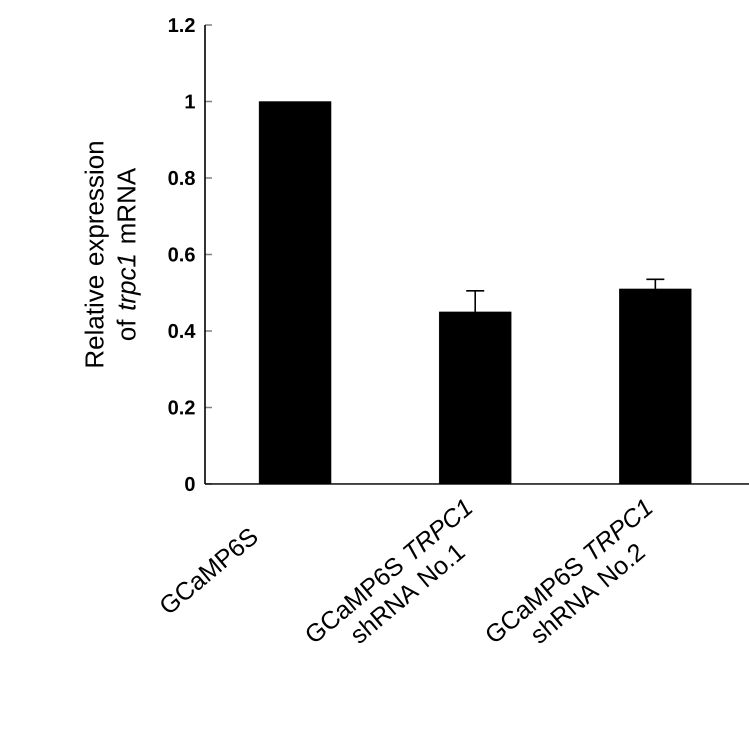 The height and width of the screenshot is (754, 749). I want to click on y-tick-label: 0, so click(190, 484).